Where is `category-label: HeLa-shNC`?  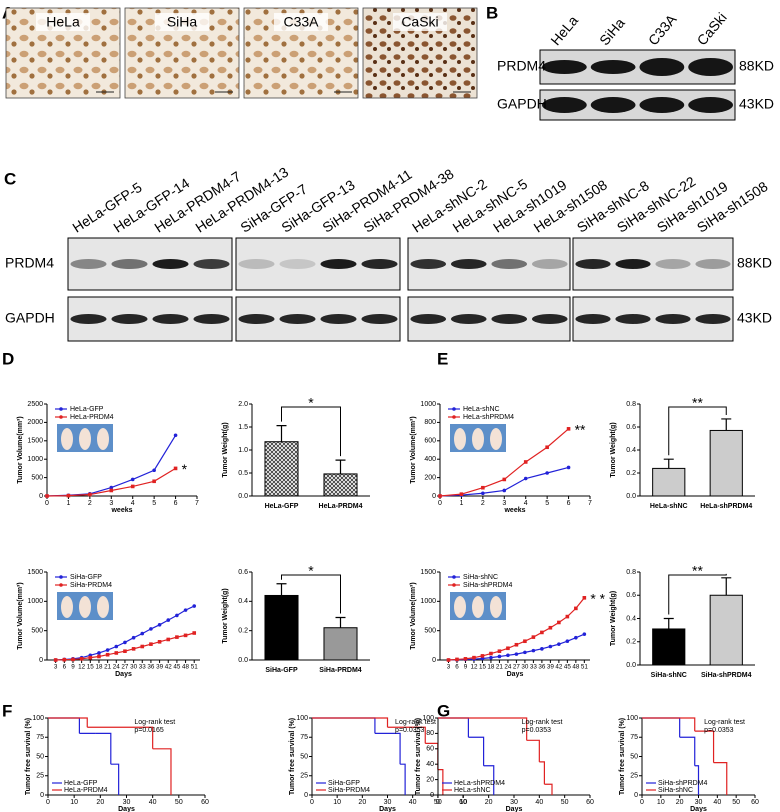 category-label: HeLa-shNC is located at coordinates (669, 506).